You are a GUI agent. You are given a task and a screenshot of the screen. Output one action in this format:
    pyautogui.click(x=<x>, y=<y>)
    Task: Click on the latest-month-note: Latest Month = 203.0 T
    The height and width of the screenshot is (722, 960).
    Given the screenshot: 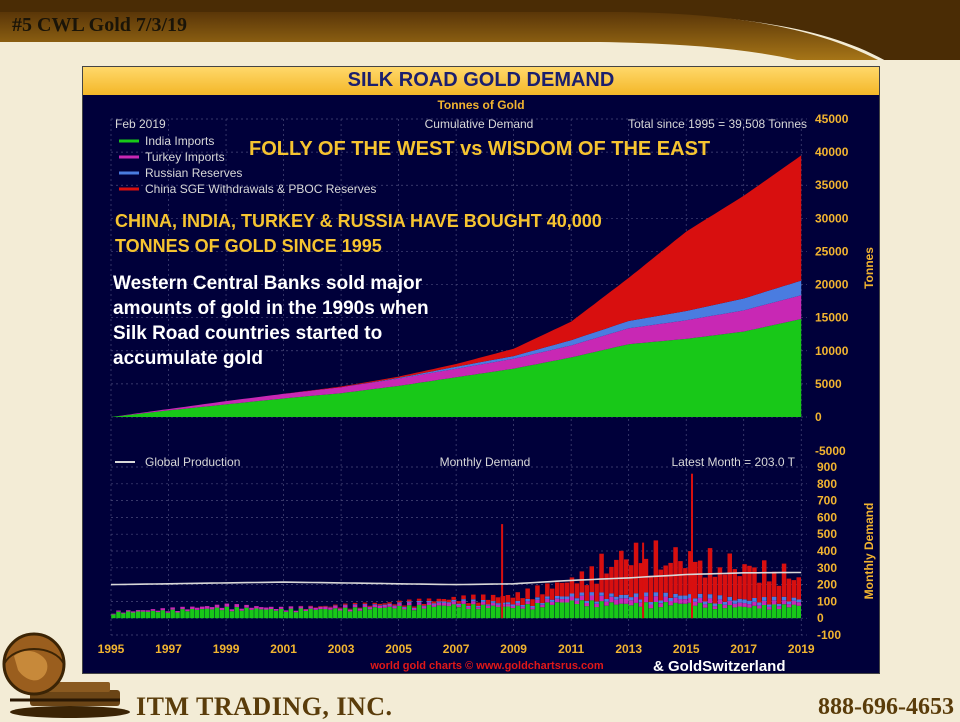 What is the action you would take?
    pyautogui.click(x=733, y=462)
    